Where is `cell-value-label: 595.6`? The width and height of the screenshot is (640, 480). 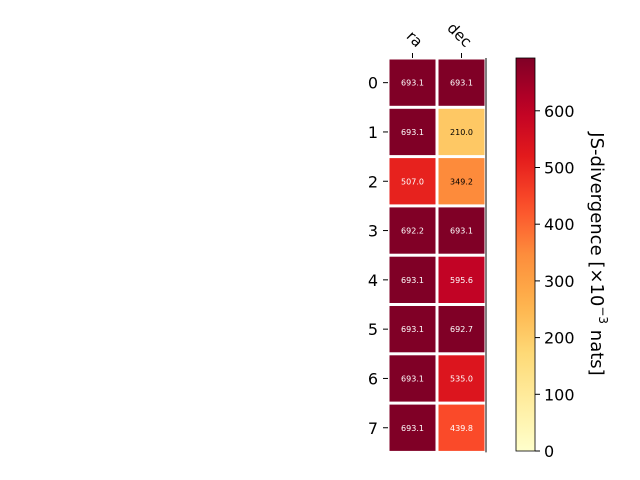
cell-value-label: 595.6 is located at coordinates (461, 280).